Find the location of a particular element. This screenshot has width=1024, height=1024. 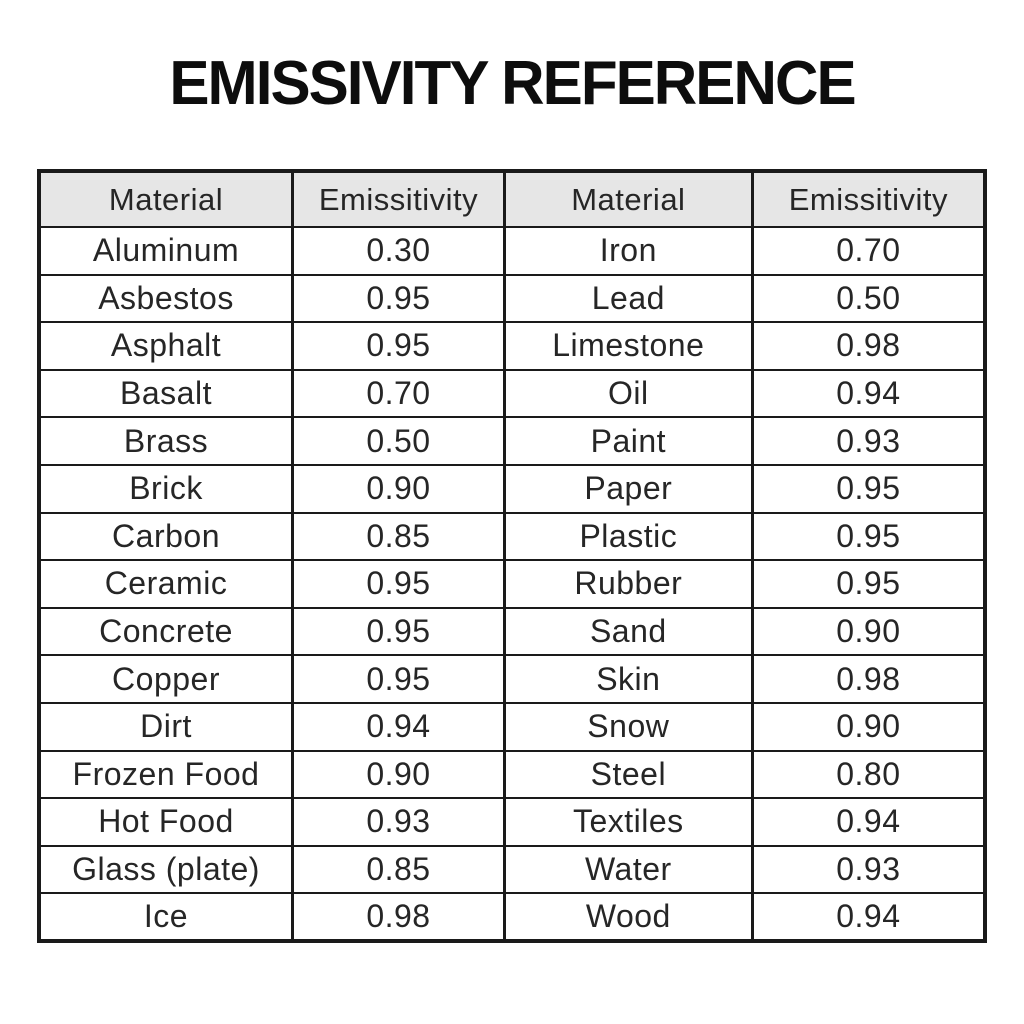

header-emissivity-left: Emissitivity is located at coordinates (398, 199).